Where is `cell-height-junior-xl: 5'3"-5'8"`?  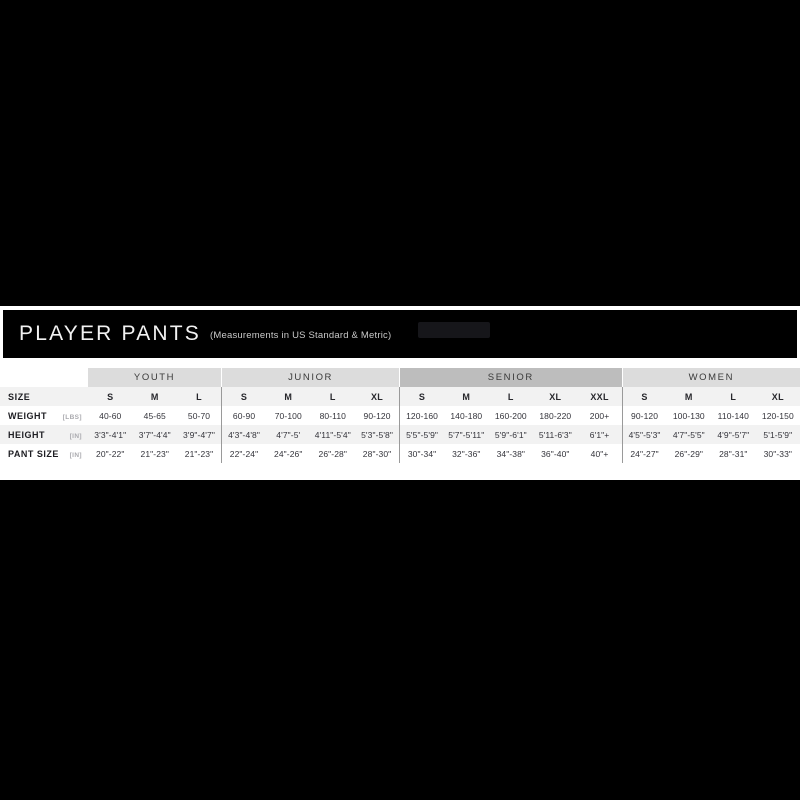
cell-height-junior-xl: 5'3"-5'8" is located at coordinates (377, 434).